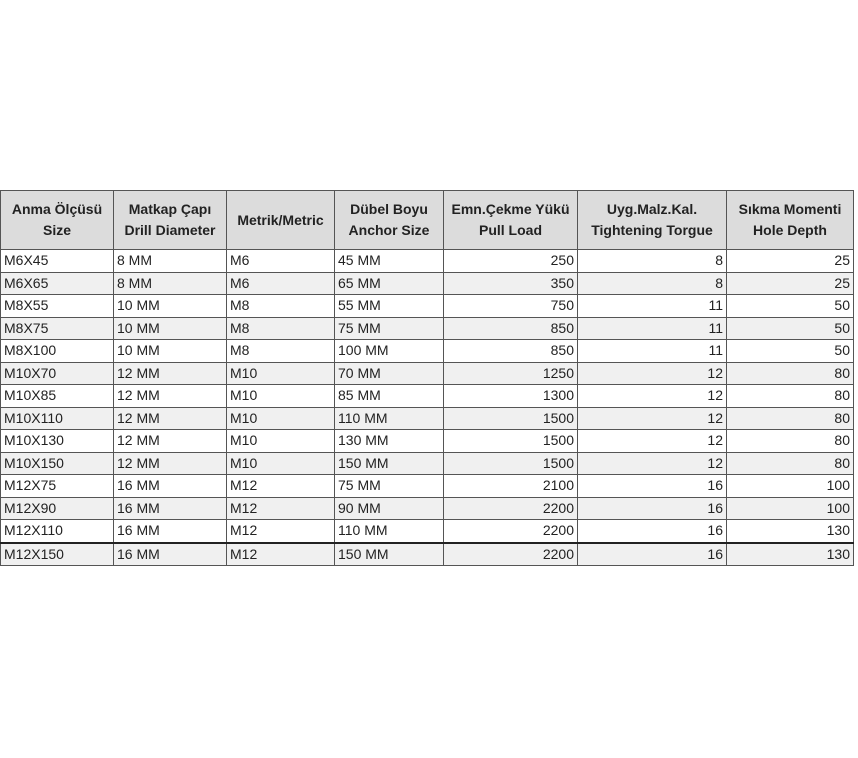 Image resolution: width=858 pixels, height=758 pixels. What do you see at coordinates (57, 441) in the screenshot?
I see `cell-size: M10X130` at bounding box center [57, 441].